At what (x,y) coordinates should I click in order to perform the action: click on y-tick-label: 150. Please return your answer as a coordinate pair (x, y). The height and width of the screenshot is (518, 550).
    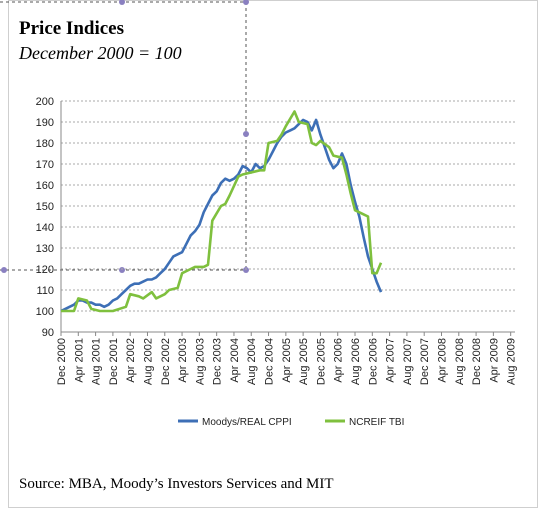
    Looking at the image, I should click on (45, 207).